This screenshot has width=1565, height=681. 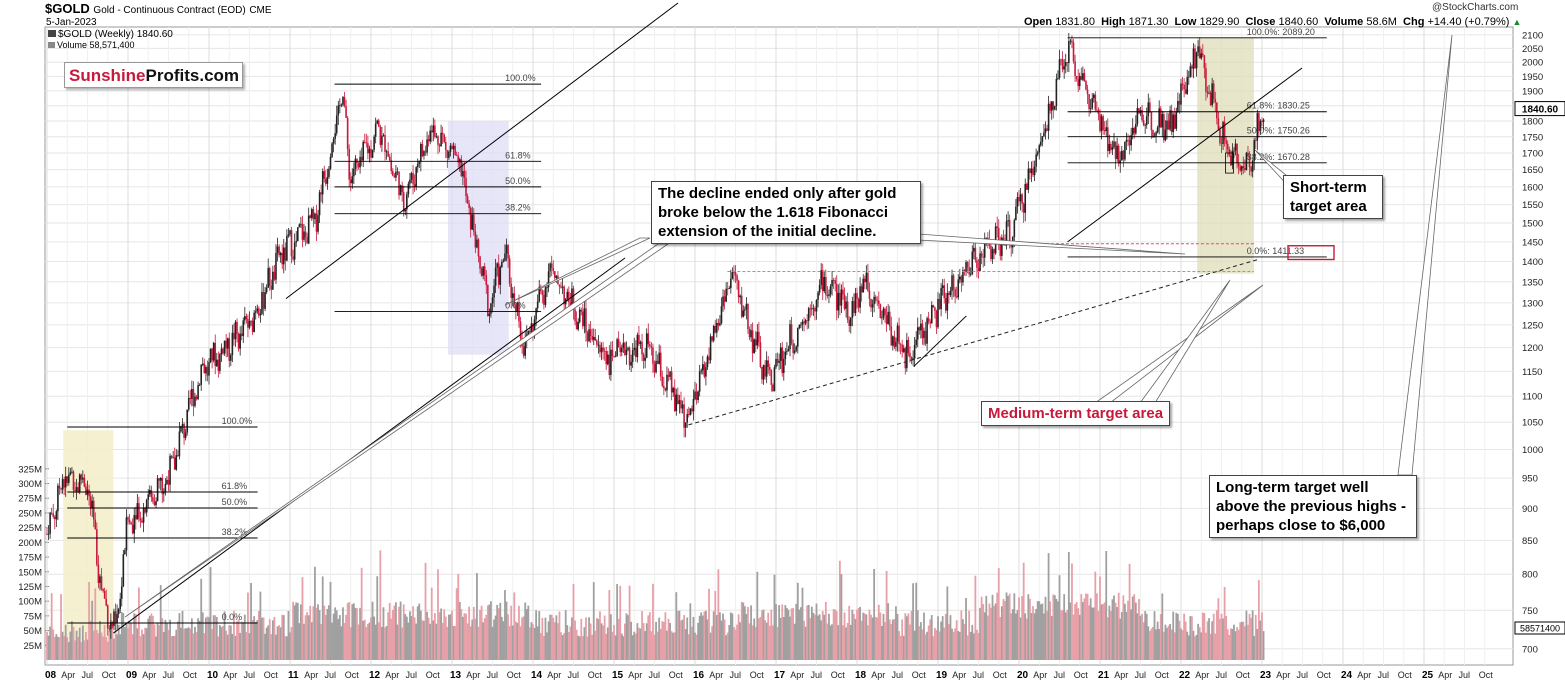 I want to click on trend-line, so click(x=940, y=341).